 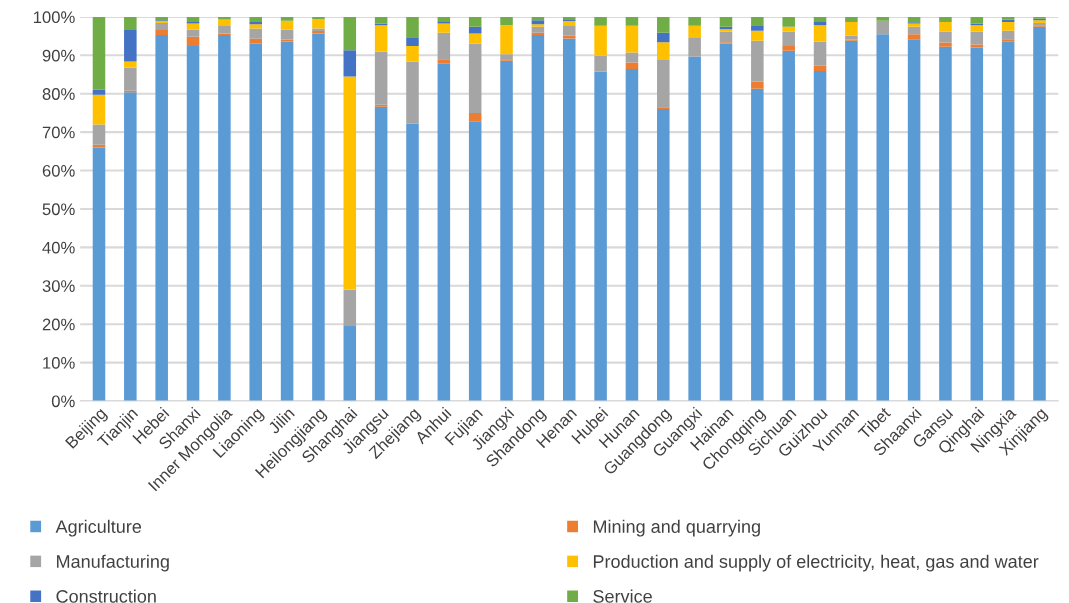 I want to click on legend-label: Manufacturing, so click(x=113, y=563).